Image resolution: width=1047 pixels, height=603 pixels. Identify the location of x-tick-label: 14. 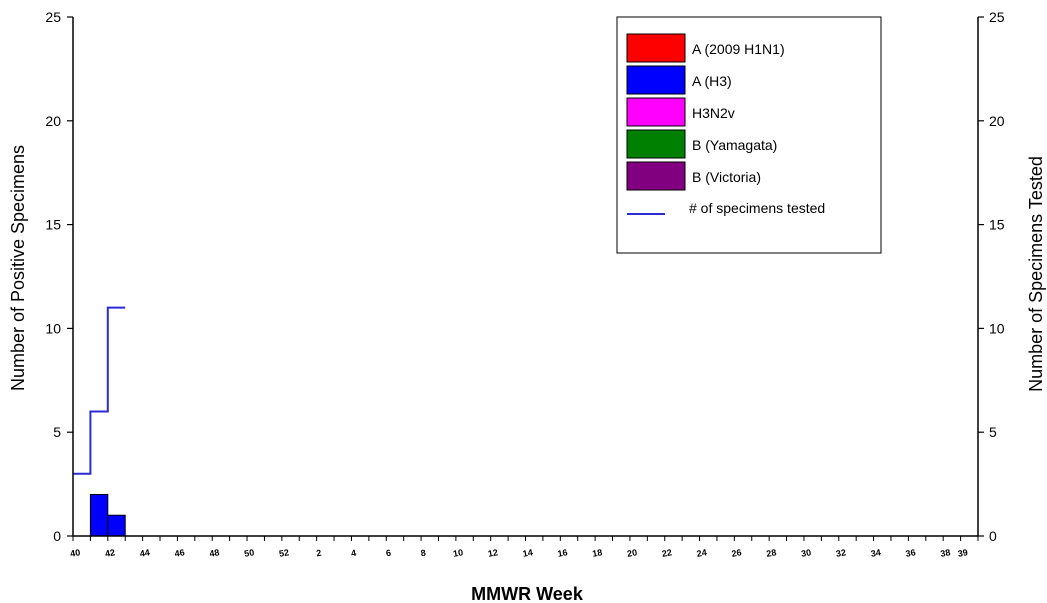
(528, 553).